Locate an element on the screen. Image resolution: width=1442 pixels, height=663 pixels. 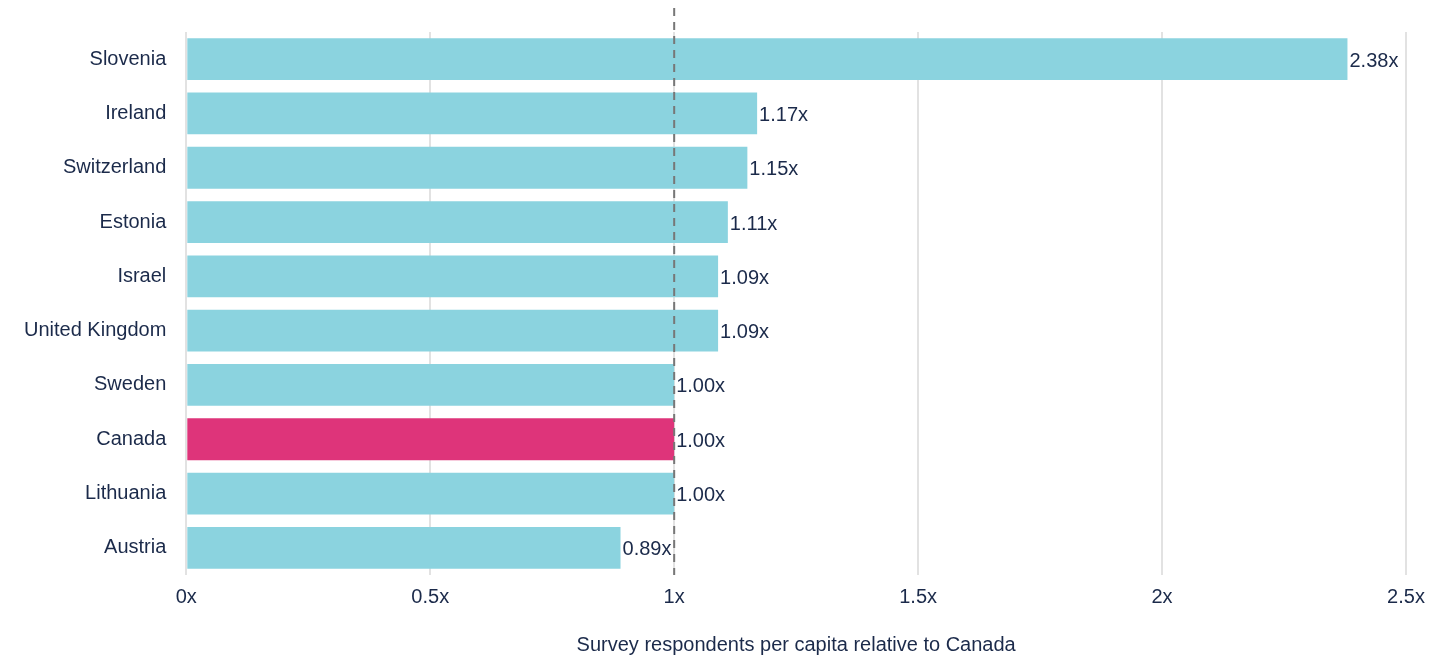
y-tick-label: Sweden is located at coordinates (130, 383).